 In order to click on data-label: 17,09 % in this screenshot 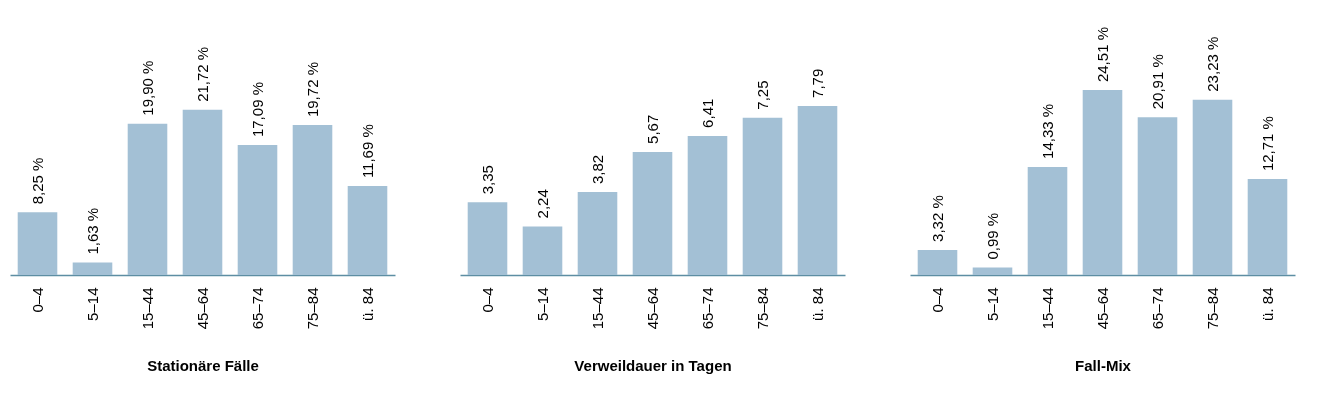, I will do `click(257, 110)`.